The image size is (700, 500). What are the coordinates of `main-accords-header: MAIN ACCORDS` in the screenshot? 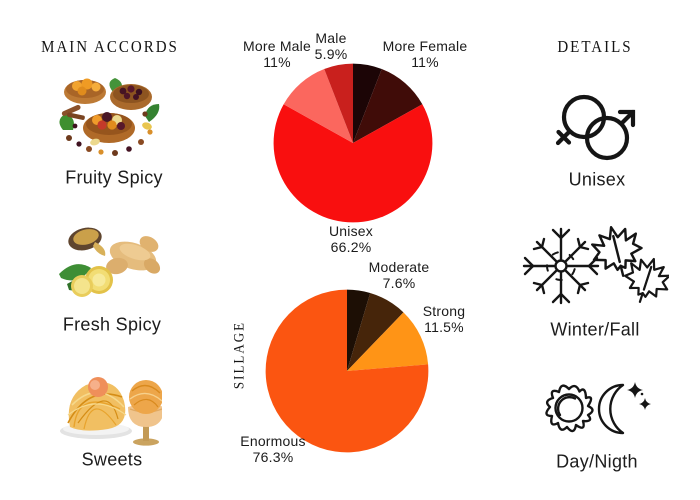 It's located at (110, 47).